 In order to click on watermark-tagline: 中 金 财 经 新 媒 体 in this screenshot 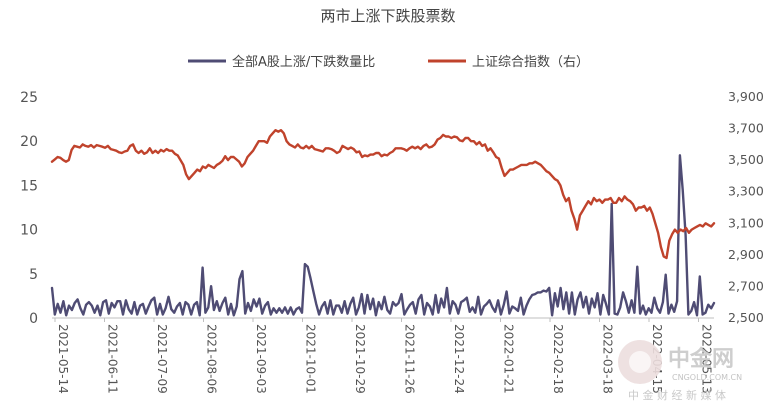, I will do `click(677, 395)`.